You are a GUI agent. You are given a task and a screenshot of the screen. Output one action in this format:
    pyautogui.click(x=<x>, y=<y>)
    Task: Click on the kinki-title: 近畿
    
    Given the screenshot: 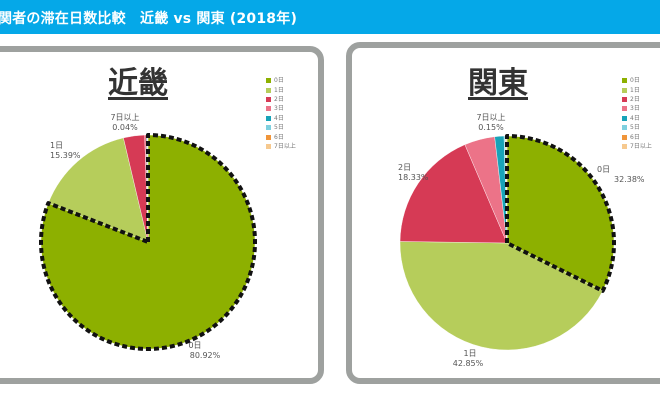 What is the action you would take?
    pyautogui.click(x=138, y=83)
    